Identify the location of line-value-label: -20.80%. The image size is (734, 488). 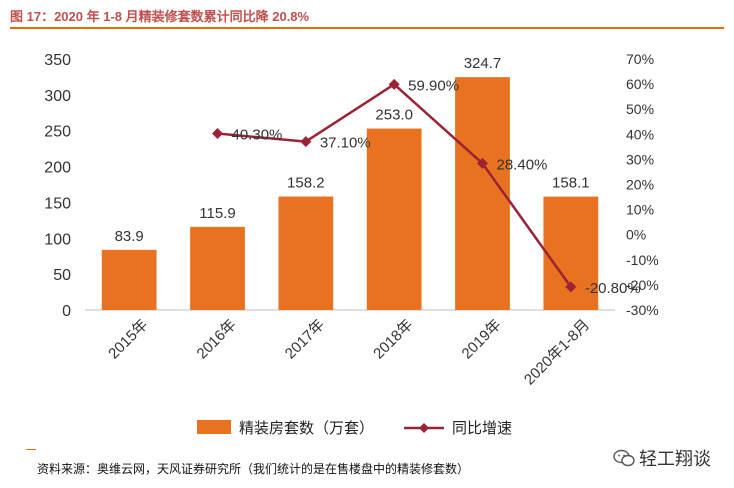
(613, 288).